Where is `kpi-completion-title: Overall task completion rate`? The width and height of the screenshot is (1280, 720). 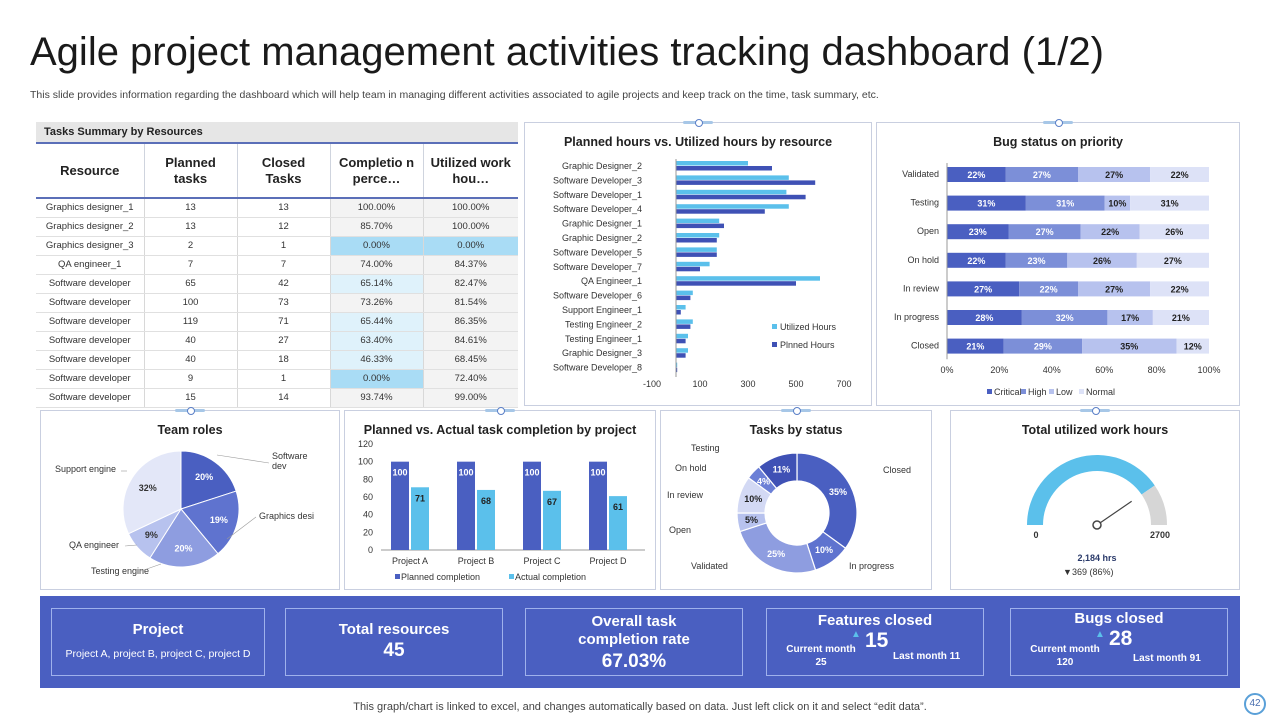
kpi-completion-title: Overall task completion rate is located at coordinates (634, 630).